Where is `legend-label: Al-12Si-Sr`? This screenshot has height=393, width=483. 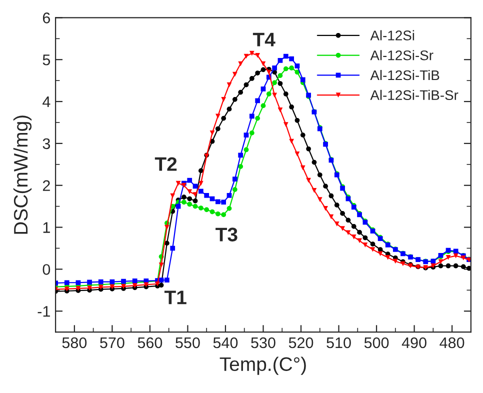
legend-label: Al-12Si-Sr is located at coordinates (402, 55).